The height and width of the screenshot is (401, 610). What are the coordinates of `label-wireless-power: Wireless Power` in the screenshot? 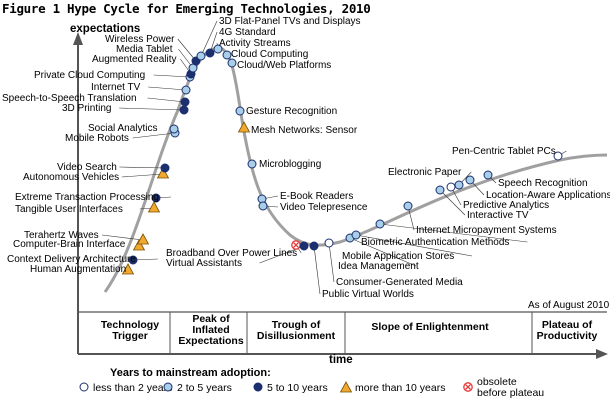 It's located at (140, 39).